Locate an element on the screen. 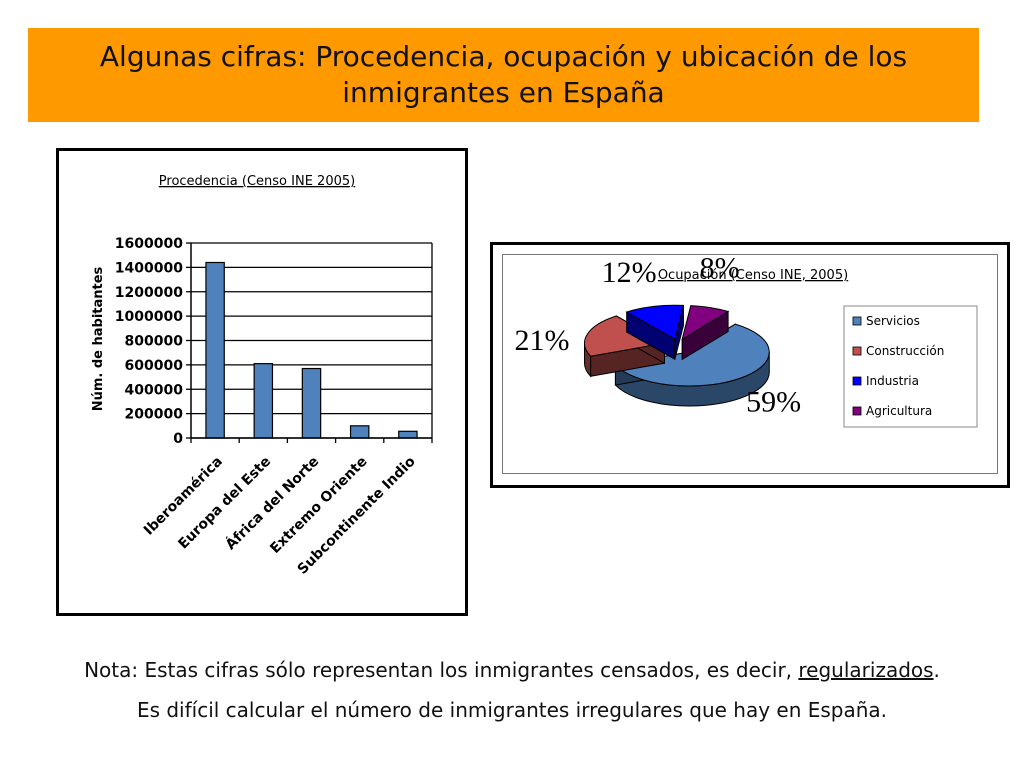 This screenshot has width=1024, height=768. bar-y-tick-label: 1400000 is located at coordinates (149, 268).